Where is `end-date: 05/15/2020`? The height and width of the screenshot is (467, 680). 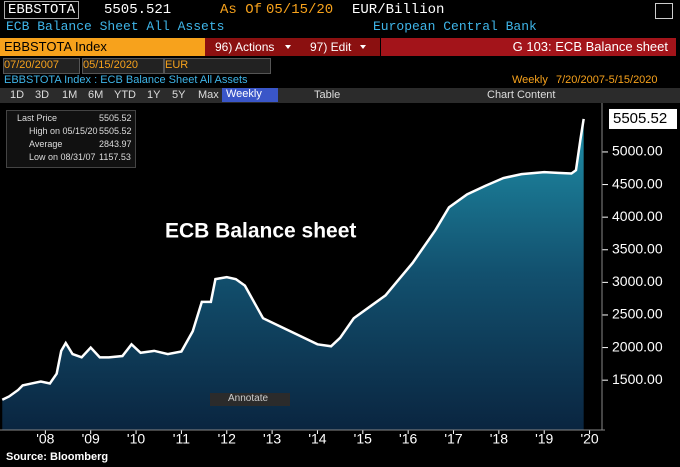
end-date: 05/15/2020 is located at coordinates (123, 66).